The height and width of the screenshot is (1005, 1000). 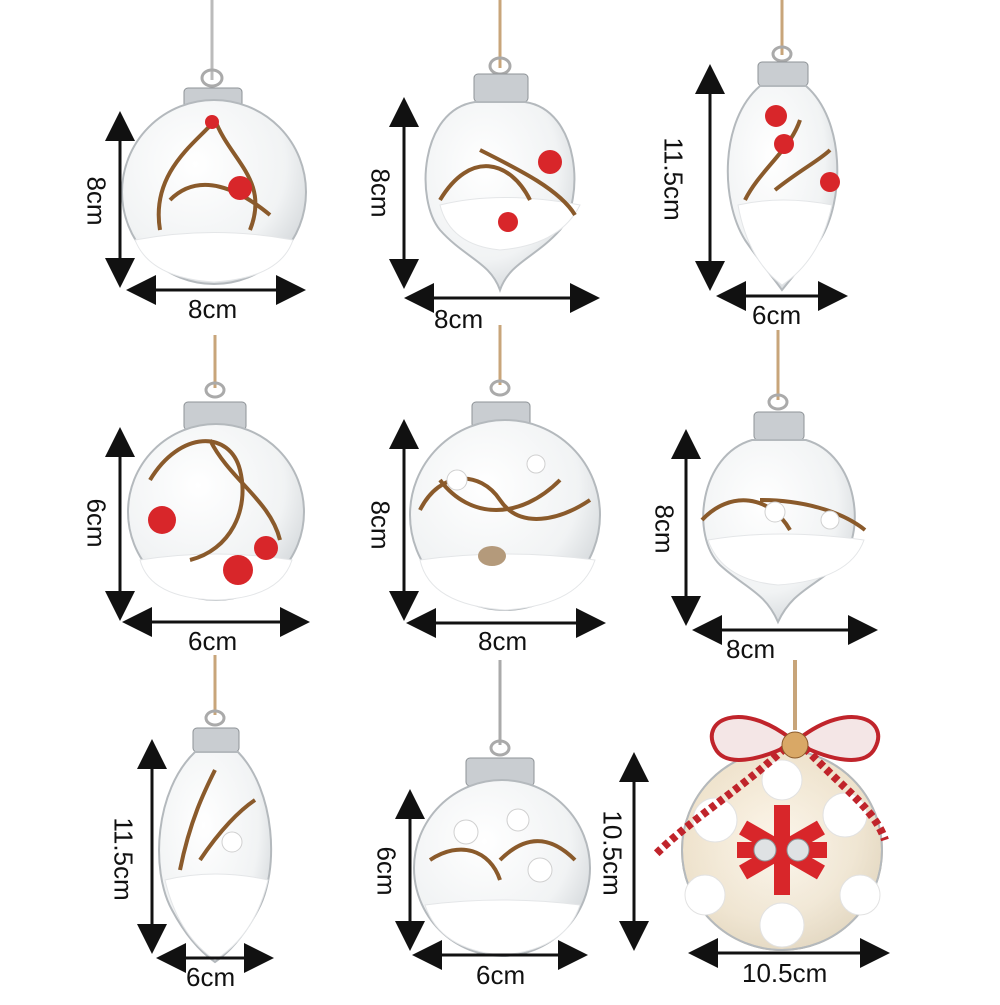 What do you see at coordinates (664, 529) in the screenshot?
I see `height-label-6: 8cm` at bounding box center [664, 529].